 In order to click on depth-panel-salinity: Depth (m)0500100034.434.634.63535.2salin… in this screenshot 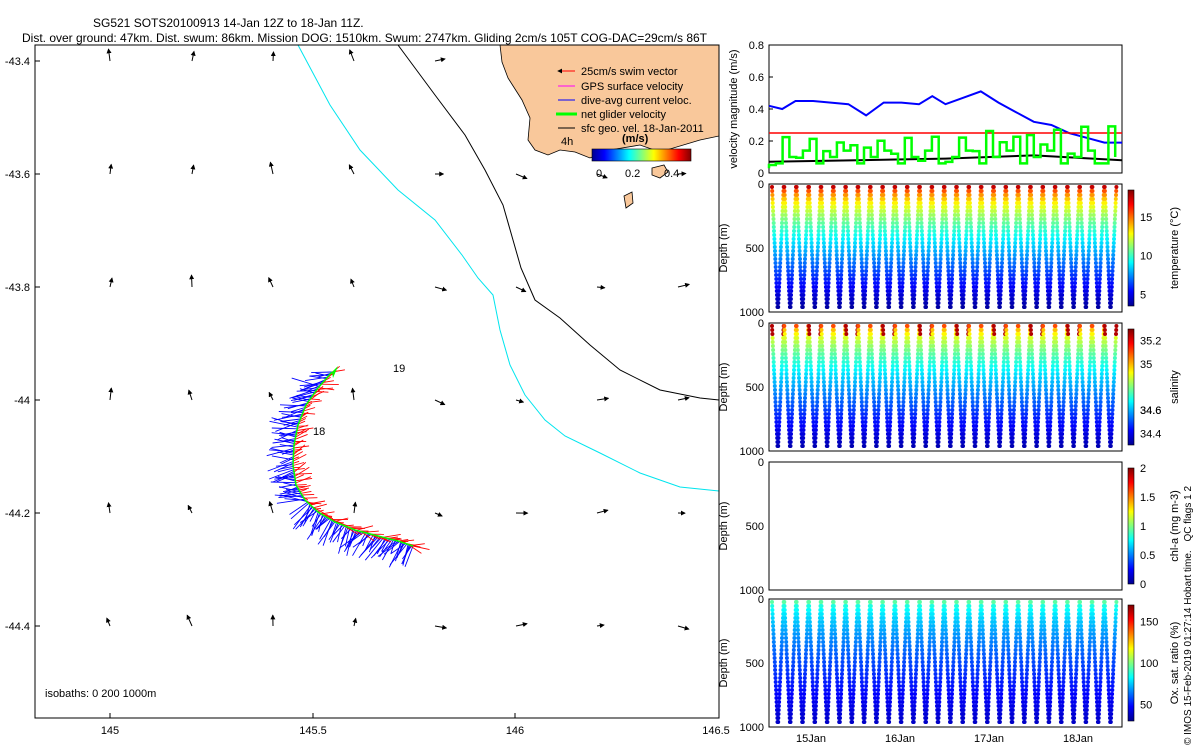, I will do `click(949, 388)`.